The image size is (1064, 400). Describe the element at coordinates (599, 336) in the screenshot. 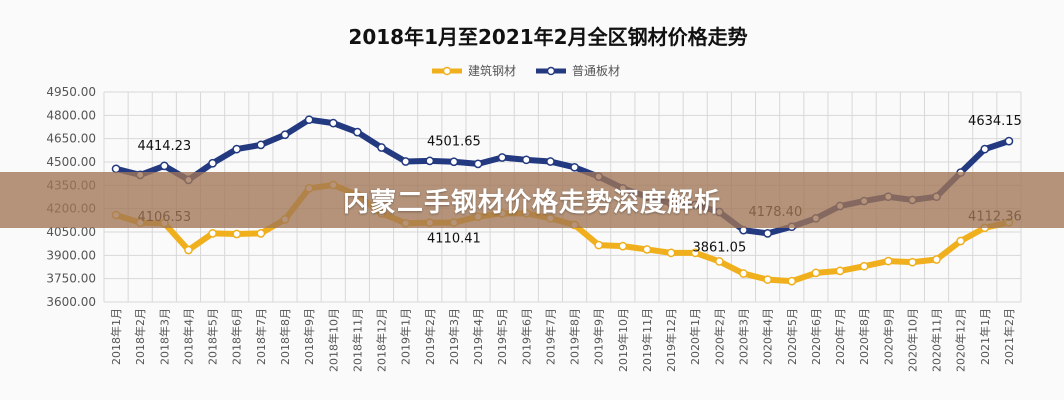

I see `x-tick-label: 2019年9月` at that location.